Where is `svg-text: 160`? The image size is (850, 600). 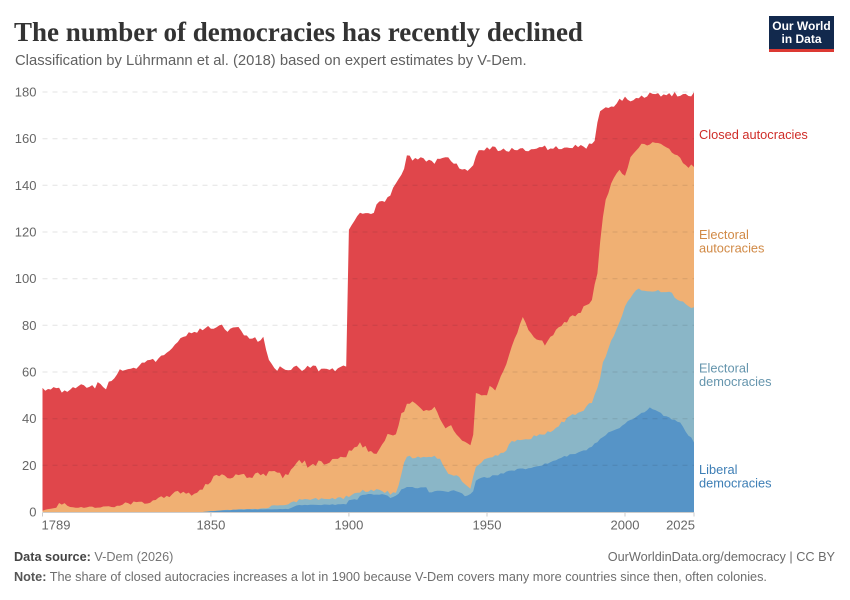 svg-text: 160 is located at coordinates (26, 138).